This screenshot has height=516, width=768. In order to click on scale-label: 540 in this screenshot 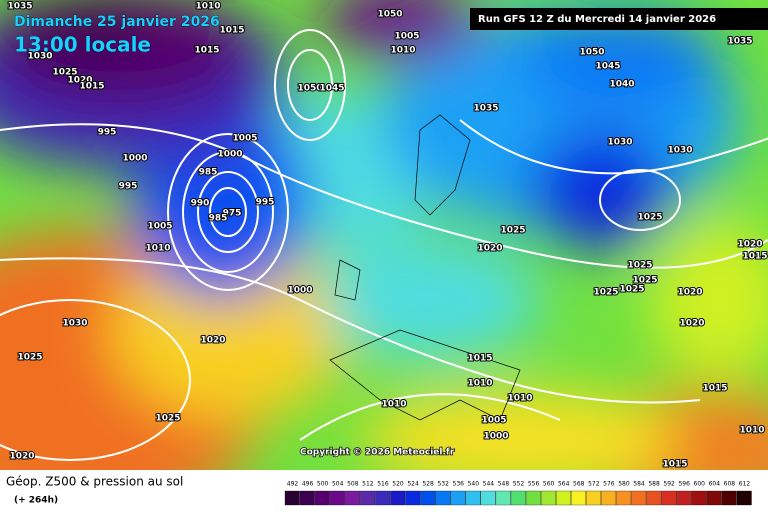, I will do `click(474, 484)`.